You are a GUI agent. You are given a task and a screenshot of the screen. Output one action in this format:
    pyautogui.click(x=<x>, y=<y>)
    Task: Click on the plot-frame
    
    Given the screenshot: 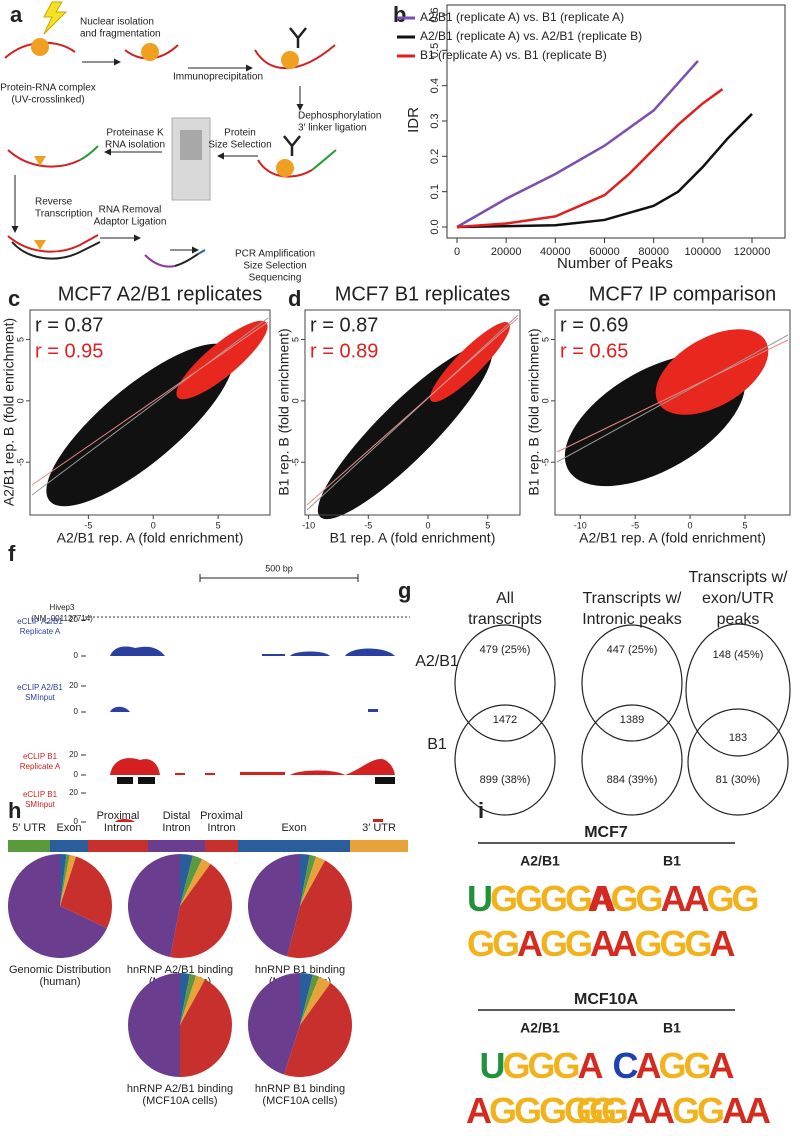 What is the action you would take?
    pyautogui.click(x=150, y=412)
    